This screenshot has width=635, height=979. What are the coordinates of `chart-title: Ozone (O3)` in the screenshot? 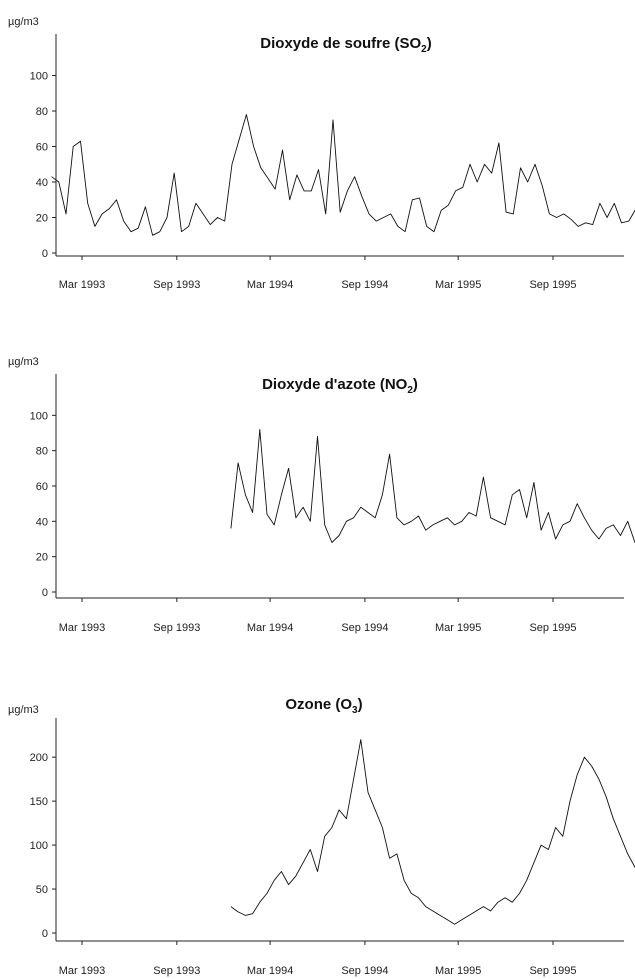 It's located at (323, 706).